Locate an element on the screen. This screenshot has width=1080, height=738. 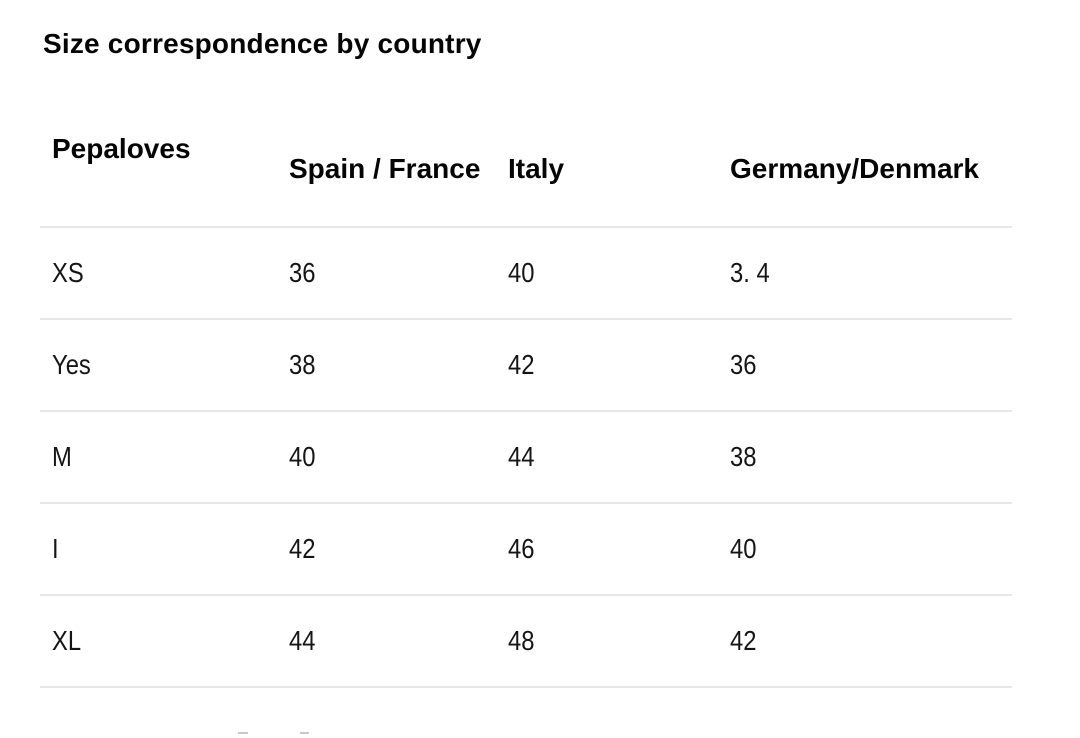
column-header-spain-france: Spain / France is located at coordinates (385, 168).